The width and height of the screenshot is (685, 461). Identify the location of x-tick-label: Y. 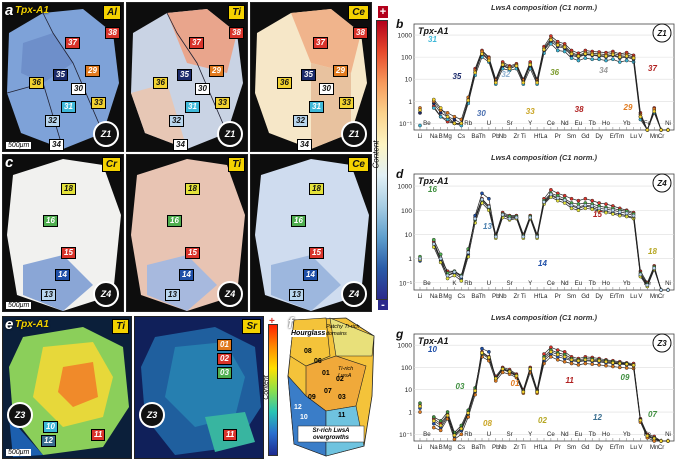
(530, 283).